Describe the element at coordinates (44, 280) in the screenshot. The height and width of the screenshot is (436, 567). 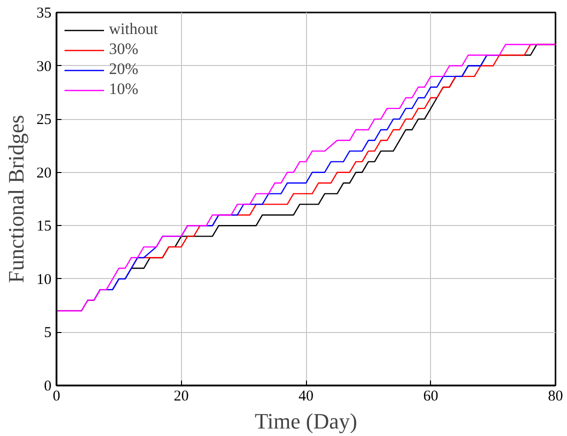
I see `y-tick-label: 10` at that location.